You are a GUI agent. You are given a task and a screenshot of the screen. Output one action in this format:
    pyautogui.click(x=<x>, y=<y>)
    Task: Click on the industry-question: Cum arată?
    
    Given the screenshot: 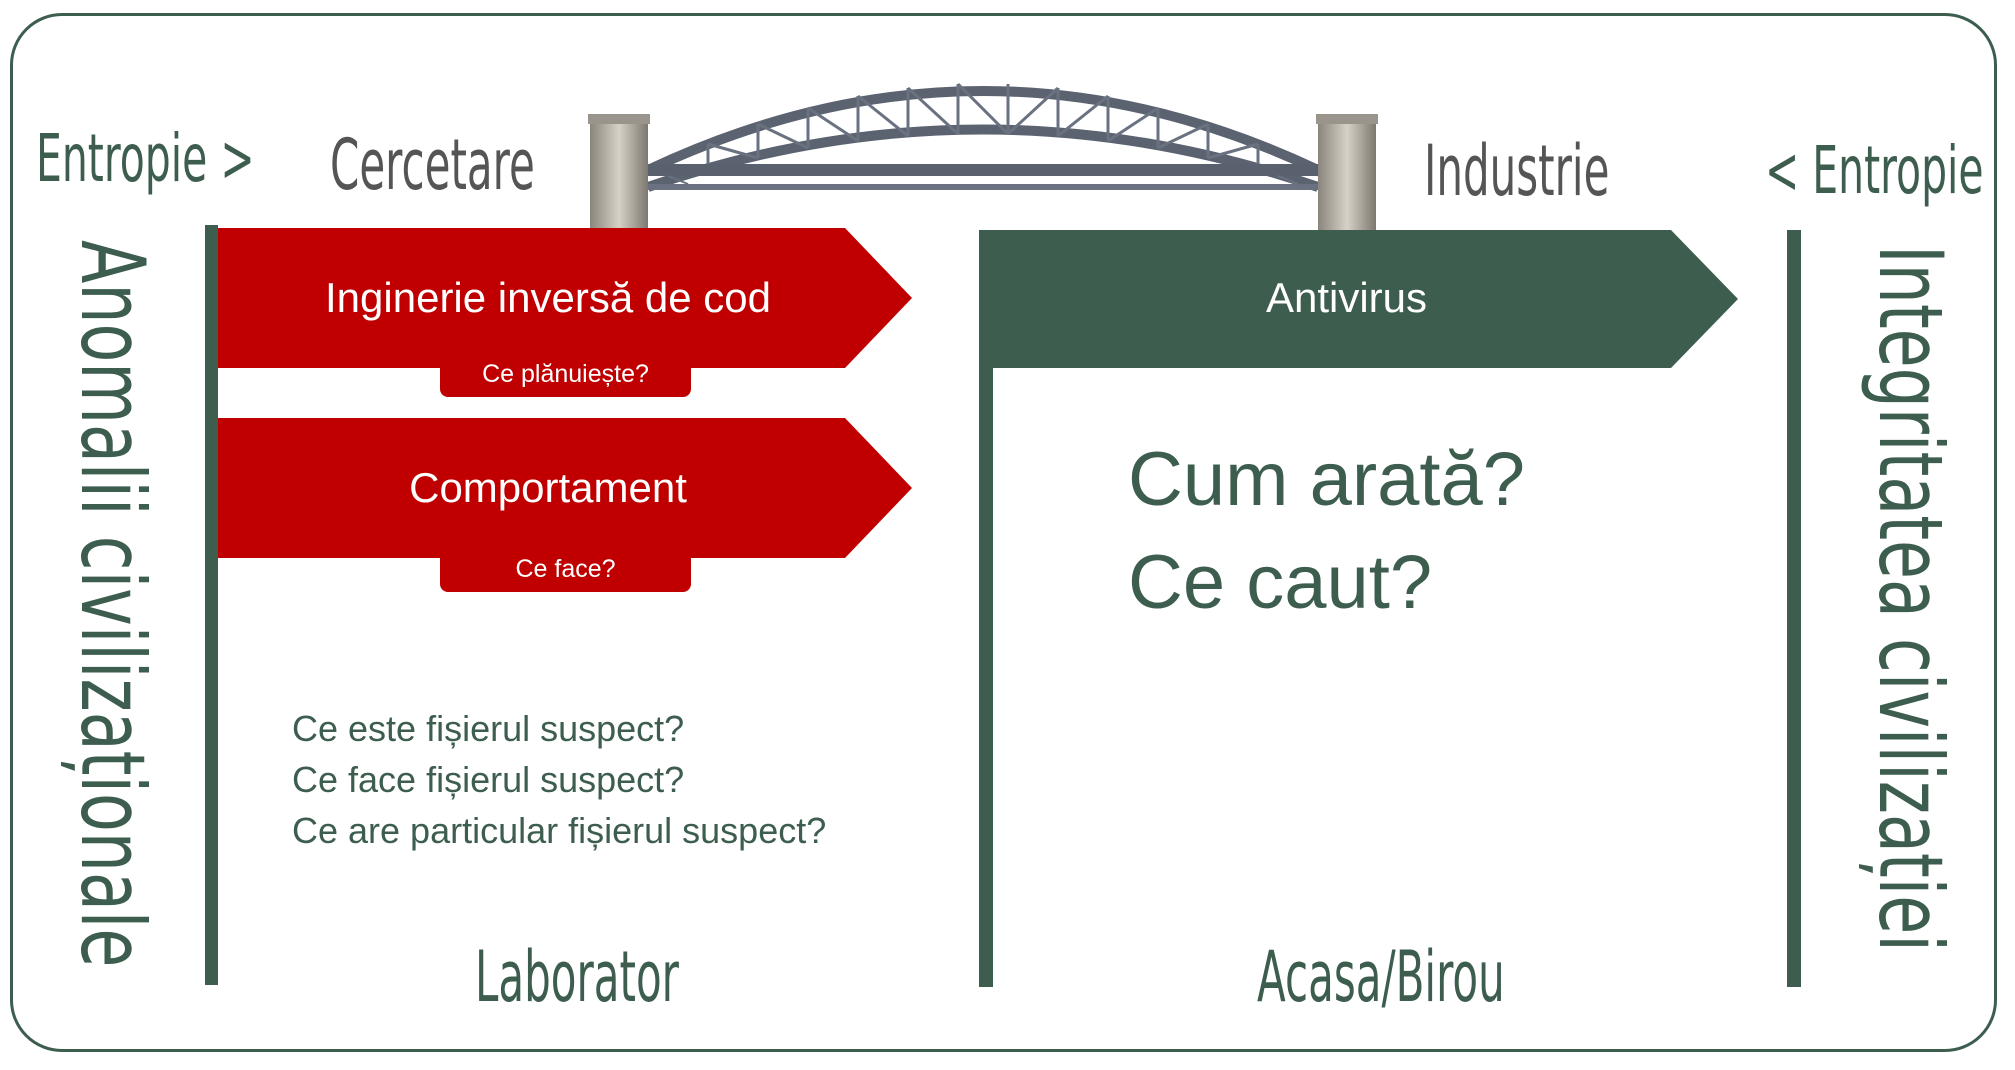 What is the action you would take?
    pyautogui.click(x=1327, y=479)
    